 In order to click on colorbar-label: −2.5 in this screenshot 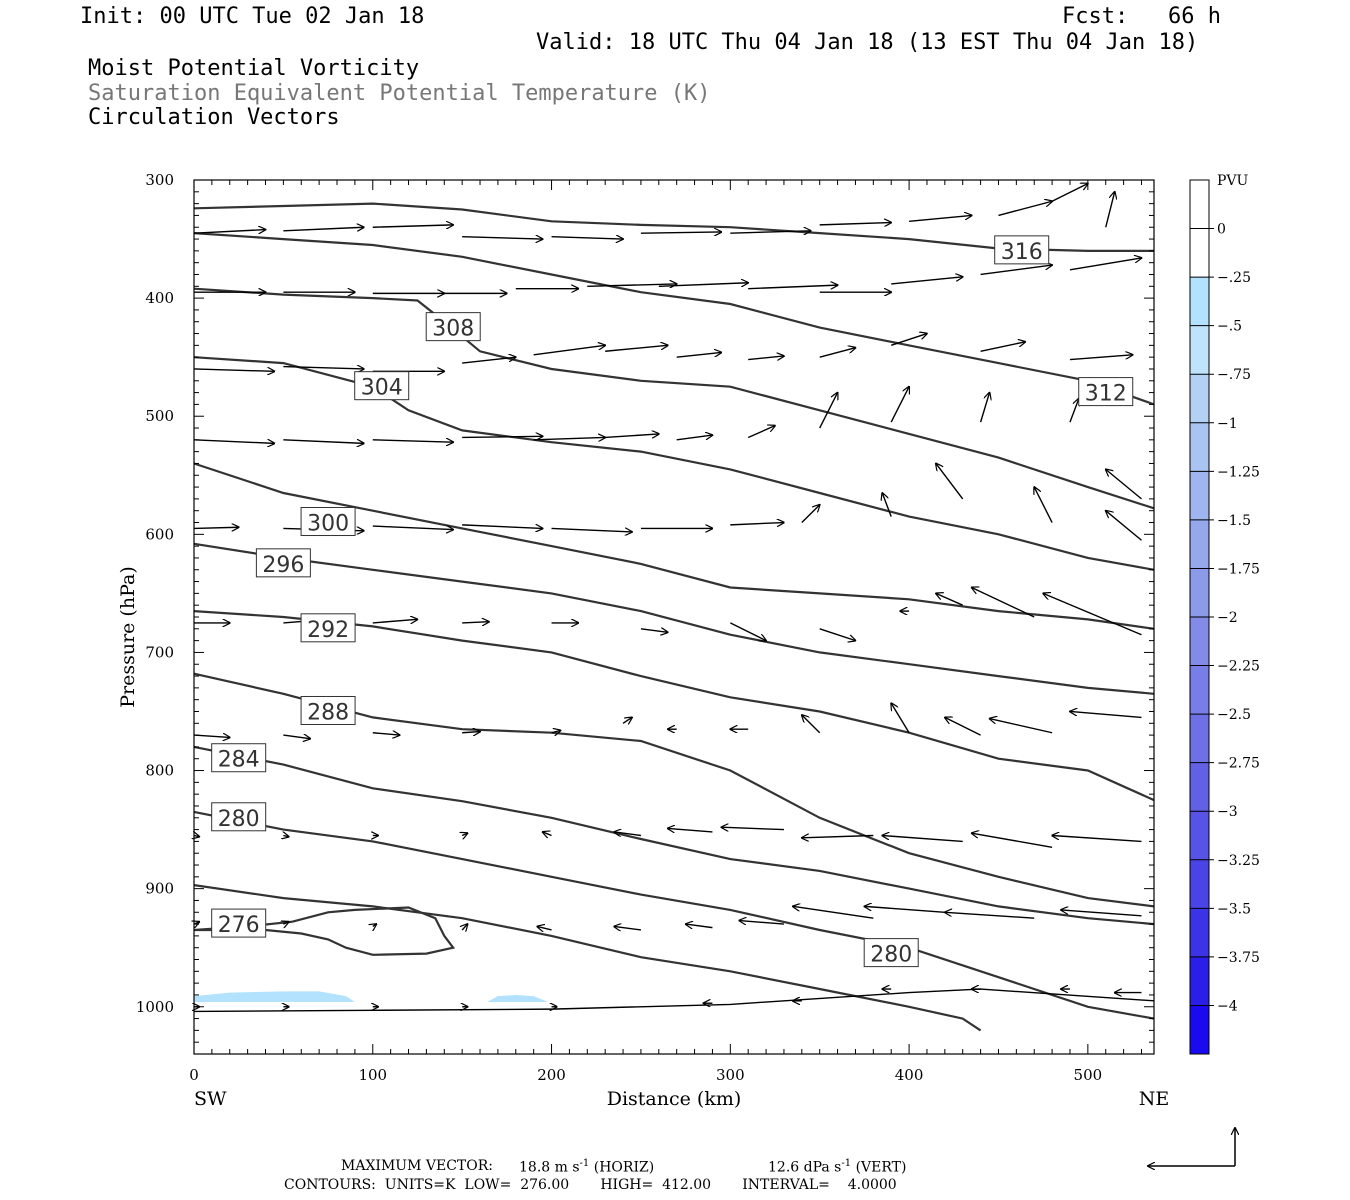, I will do `click(1234, 715)`.